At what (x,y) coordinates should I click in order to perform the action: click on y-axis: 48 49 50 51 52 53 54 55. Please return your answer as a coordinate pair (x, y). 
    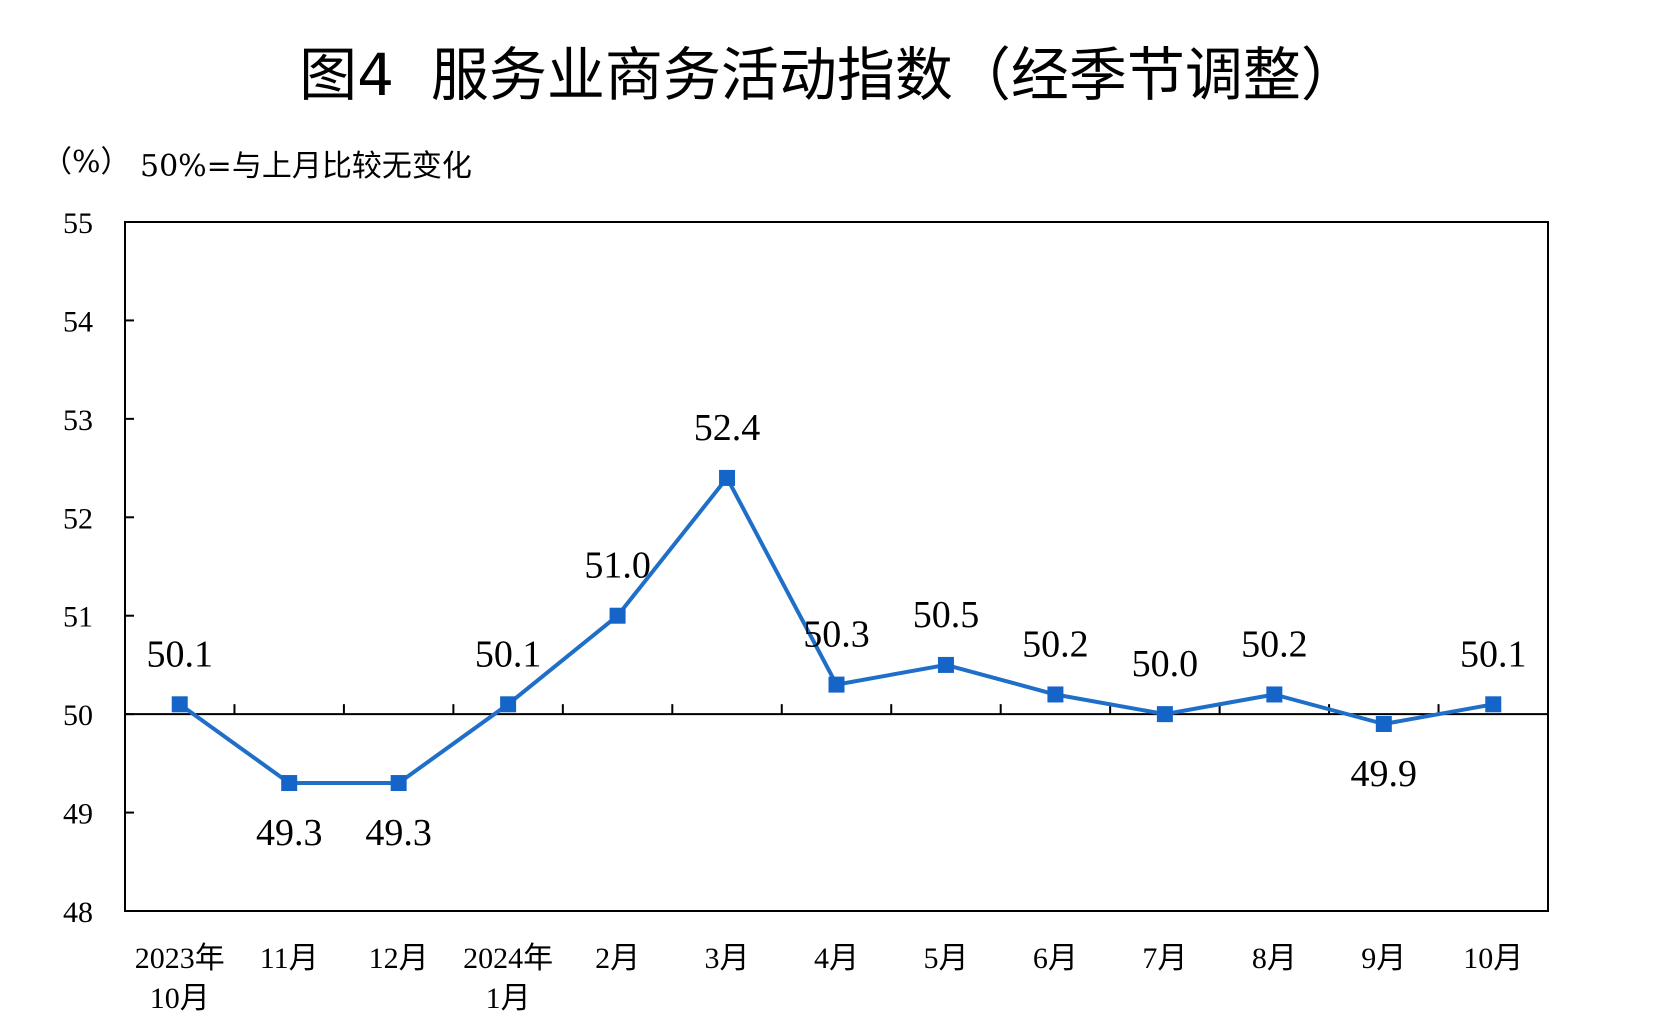
    Looking at the image, I should click on (98, 568).